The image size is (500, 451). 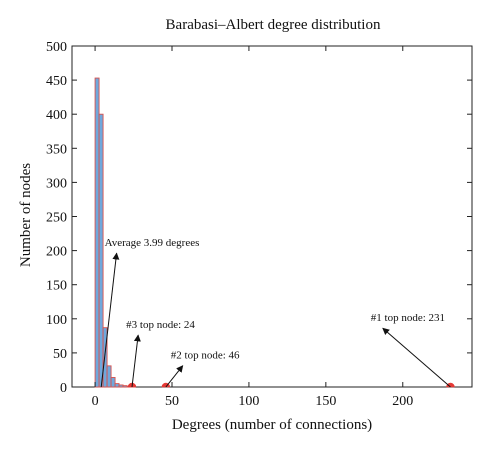 I want to click on y-tick-label-8: 400, so click(x=56, y=115).